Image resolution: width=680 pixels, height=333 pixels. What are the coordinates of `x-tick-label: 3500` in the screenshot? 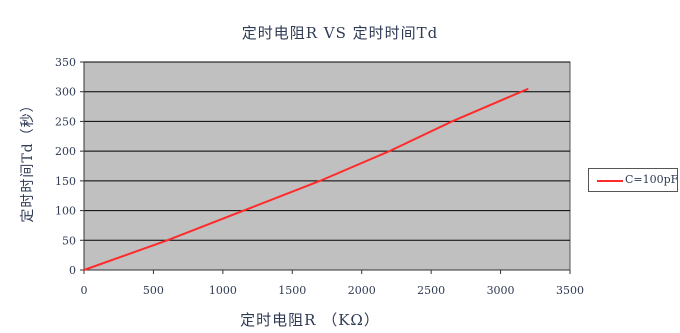 It's located at (570, 290).